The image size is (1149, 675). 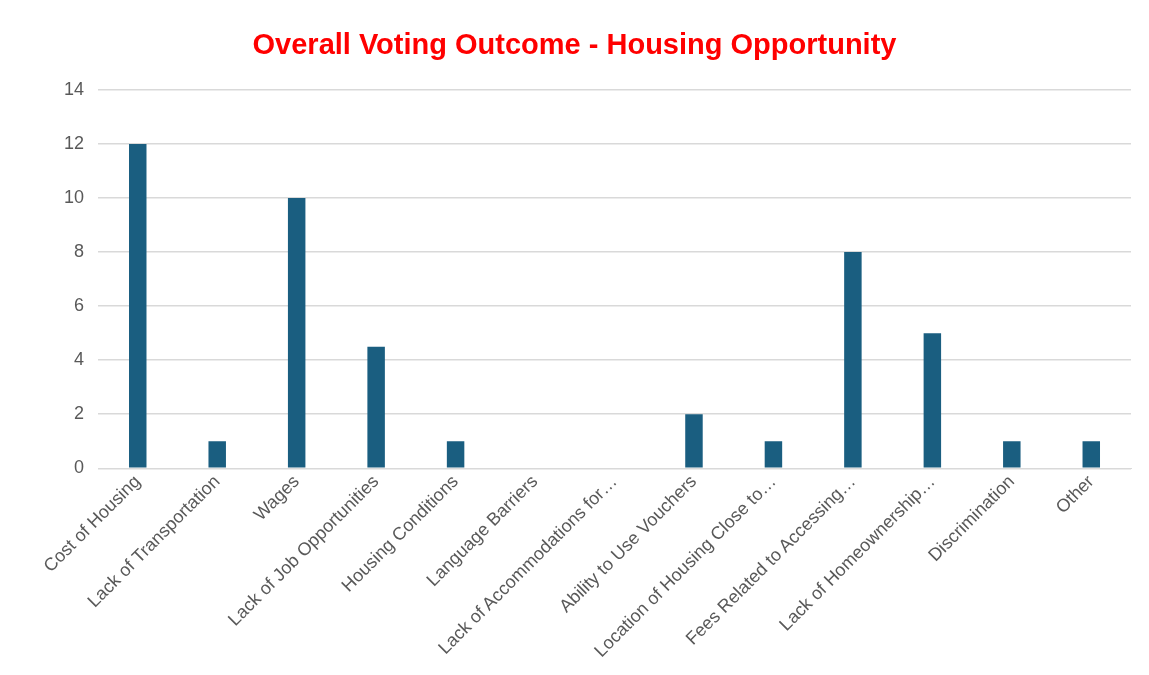 What do you see at coordinates (79, 467) in the screenshot?
I see `y-tick-label: 0` at bounding box center [79, 467].